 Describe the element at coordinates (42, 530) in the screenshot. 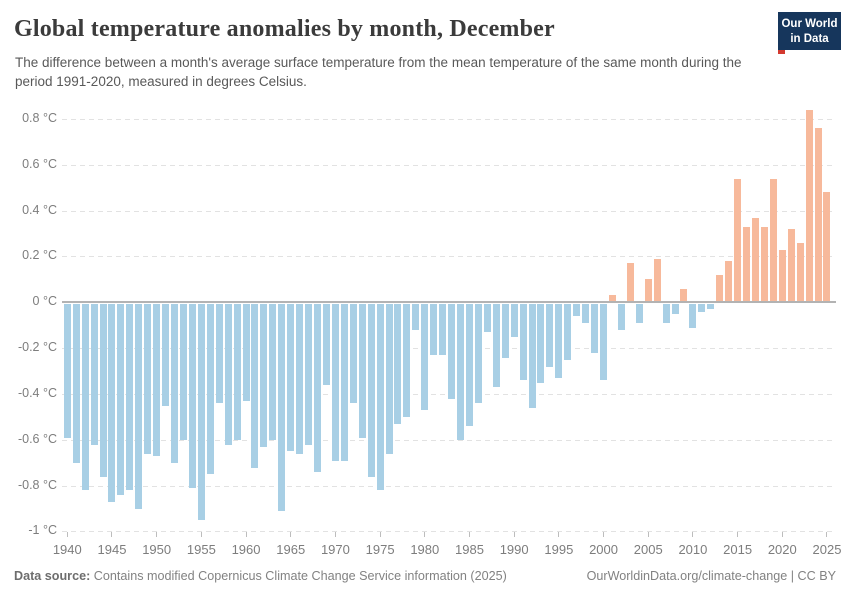

I see `y-axis-tick-label: -1 °C` at that location.